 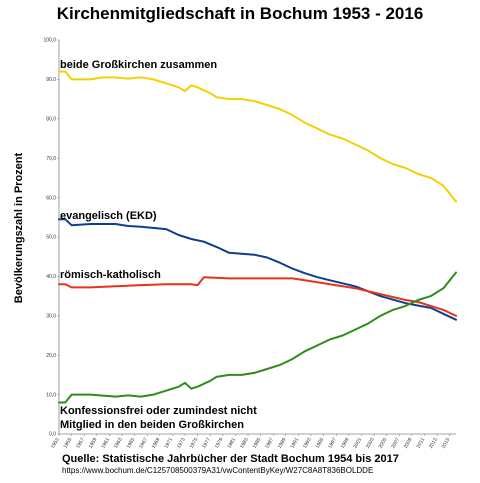 I want to click on x-tick-label: 2005, so click(x=383, y=443).